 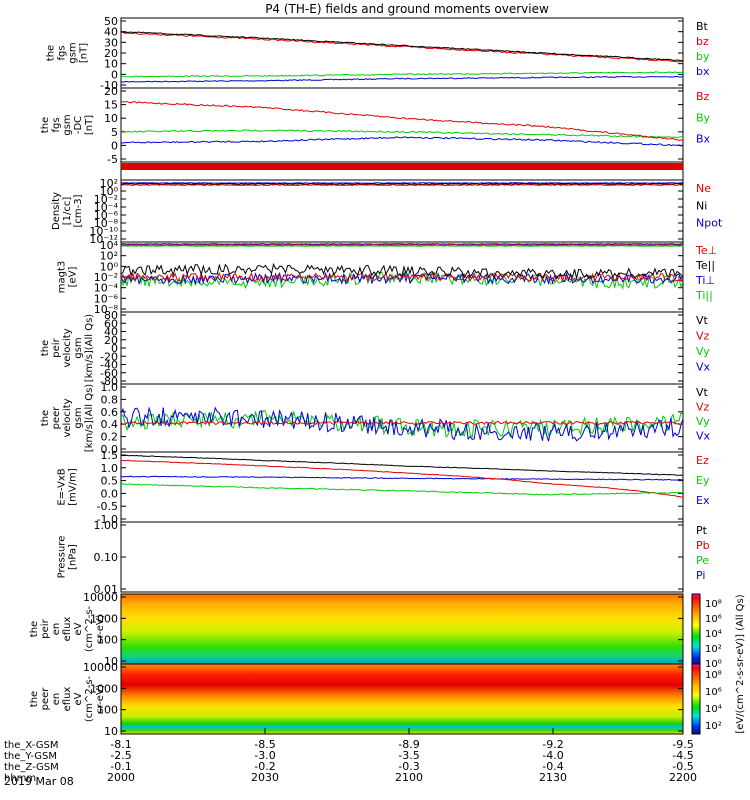 I want to click on y-tick-label: 10⁻¹⁰, so click(x=103, y=231).